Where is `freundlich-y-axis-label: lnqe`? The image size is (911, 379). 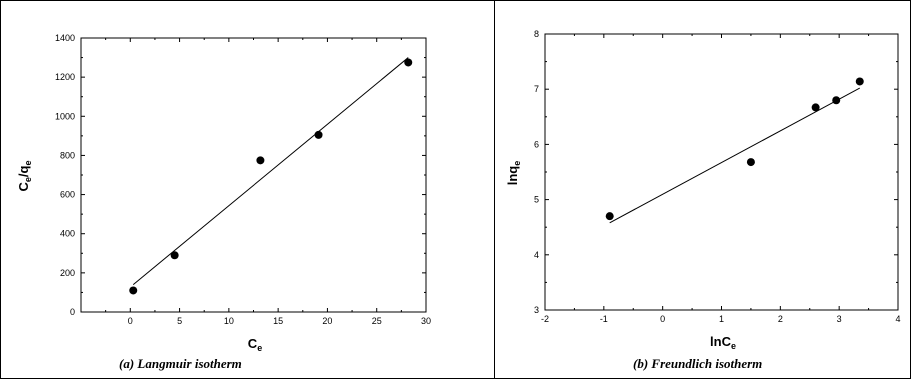
freundlich-y-axis-label: lnqe is located at coordinates (513, 173).